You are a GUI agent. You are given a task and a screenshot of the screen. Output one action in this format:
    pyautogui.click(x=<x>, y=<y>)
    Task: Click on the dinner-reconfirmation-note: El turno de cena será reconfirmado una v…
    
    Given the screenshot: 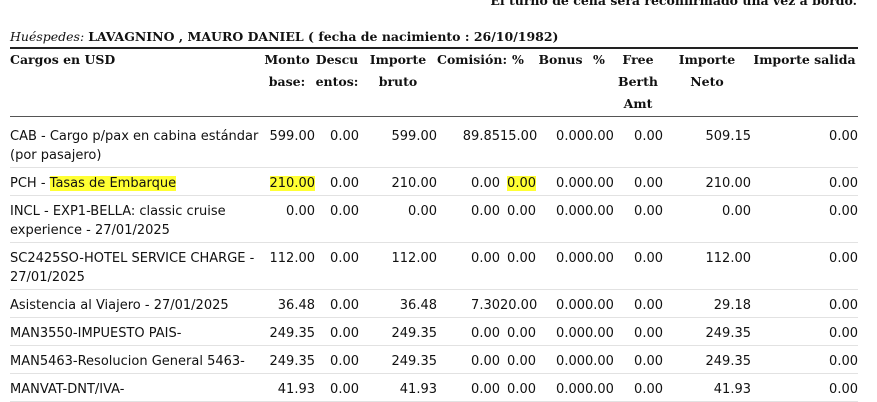 What is the action you would take?
    pyautogui.click(x=673, y=4)
    